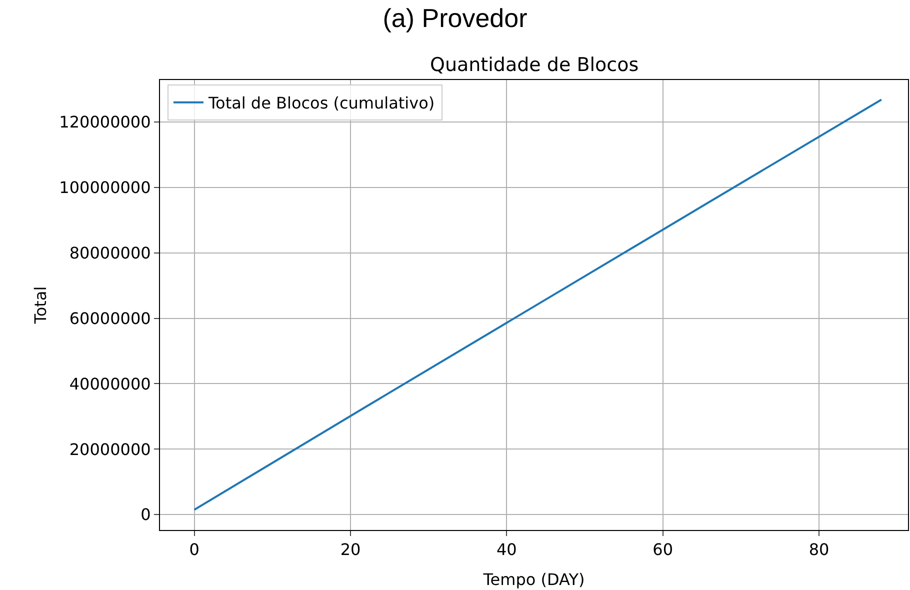  What do you see at coordinates (110, 318) in the screenshot?
I see `y-tick-label: 60000000` at bounding box center [110, 318].